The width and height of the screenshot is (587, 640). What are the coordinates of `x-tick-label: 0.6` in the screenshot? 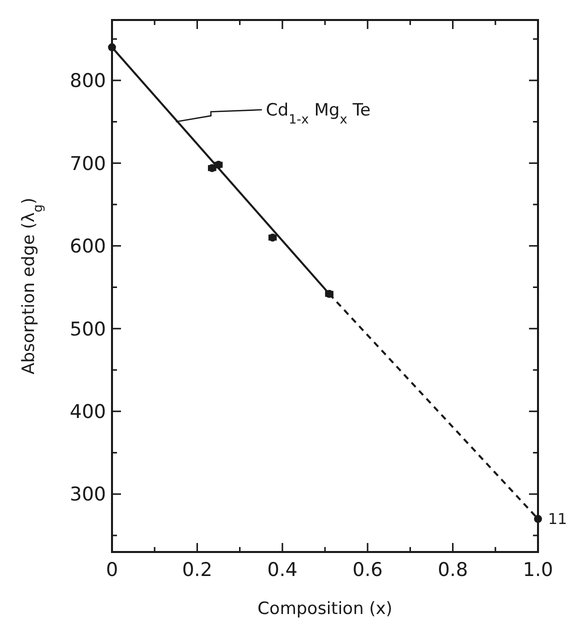 It's located at (367, 570).